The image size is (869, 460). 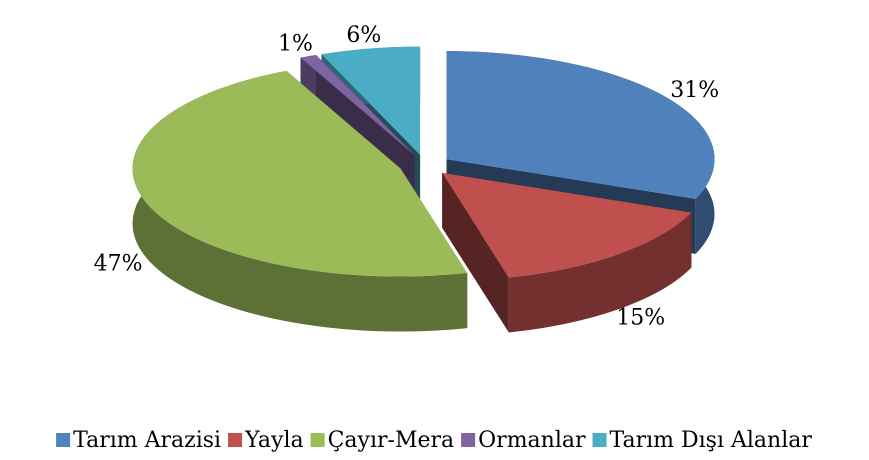 What do you see at coordinates (600, 272) in the screenshot?
I see `slice-wall` at bounding box center [600, 272].